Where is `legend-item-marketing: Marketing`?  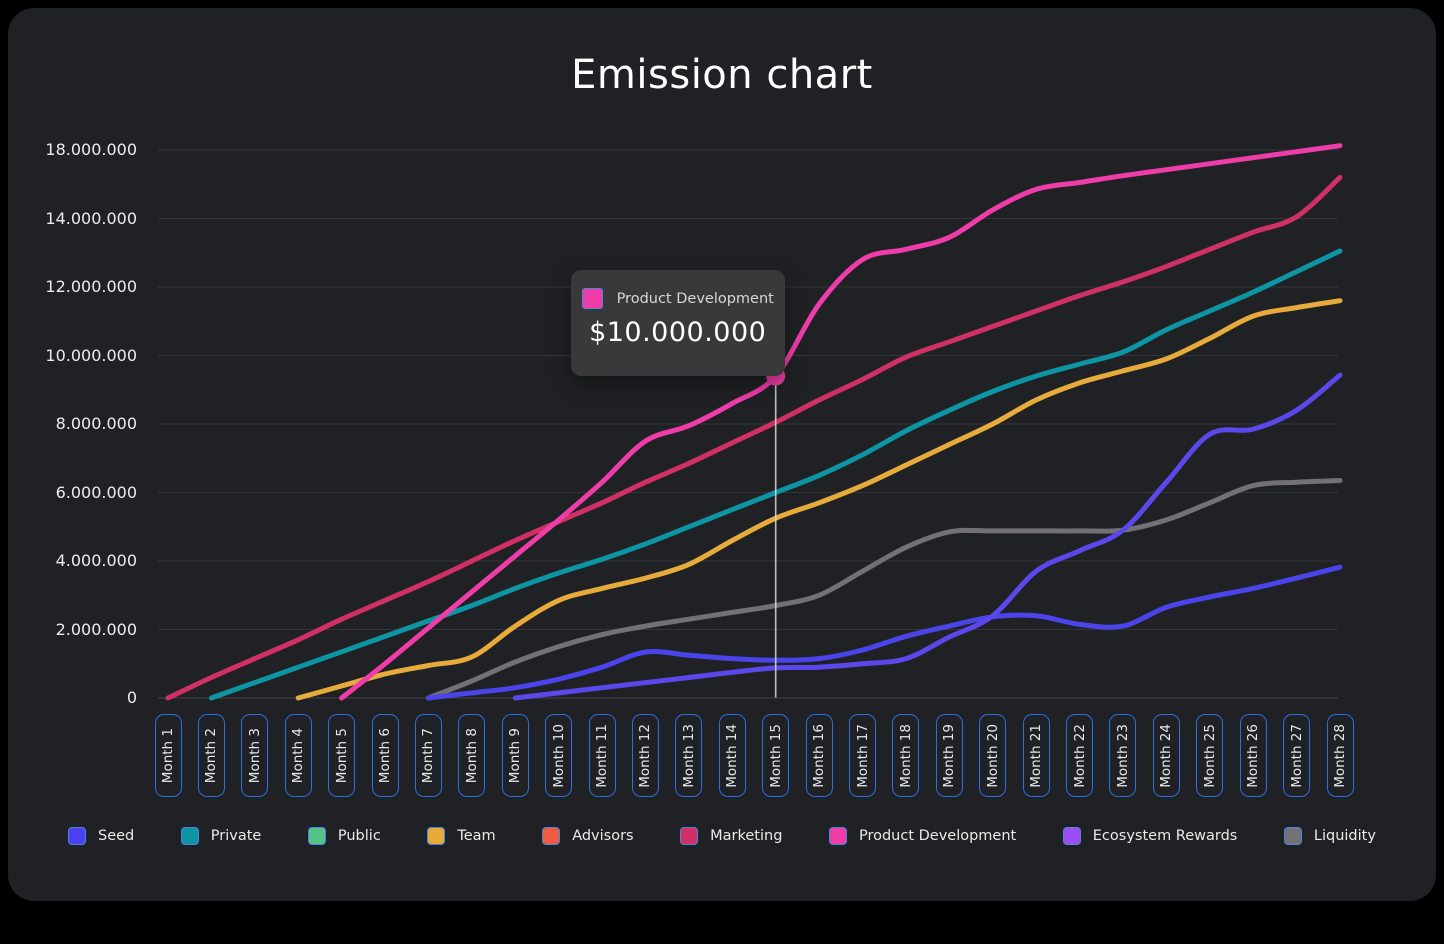
legend-item-marketing: Marketing is located at coordinates (731, 836).